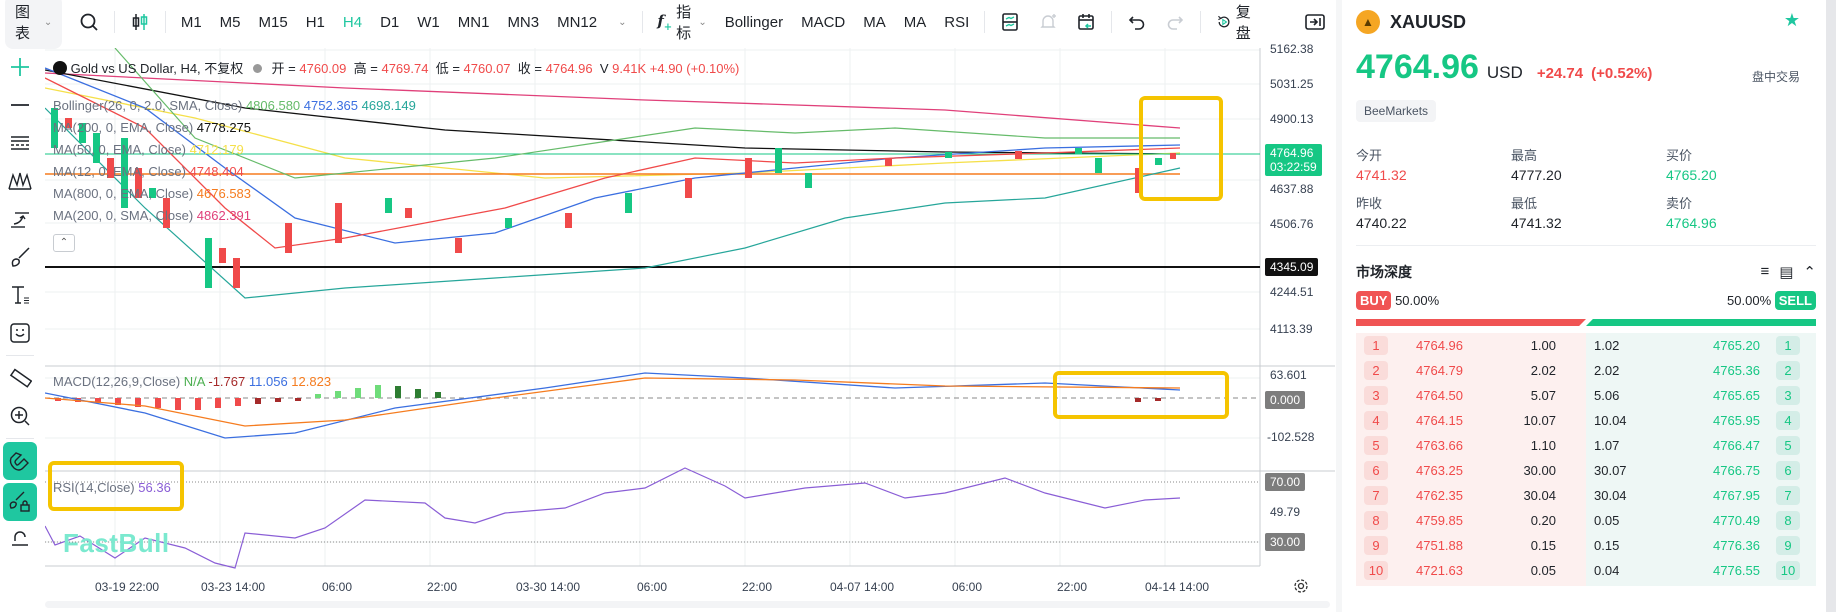 The width and height of the screenshot is (1845, 612). What do you see at coordinates (1471, 570) in the screenshot?
I see `bid-row: 10 4721.63 0.05` at bounding box center [1471, 570].